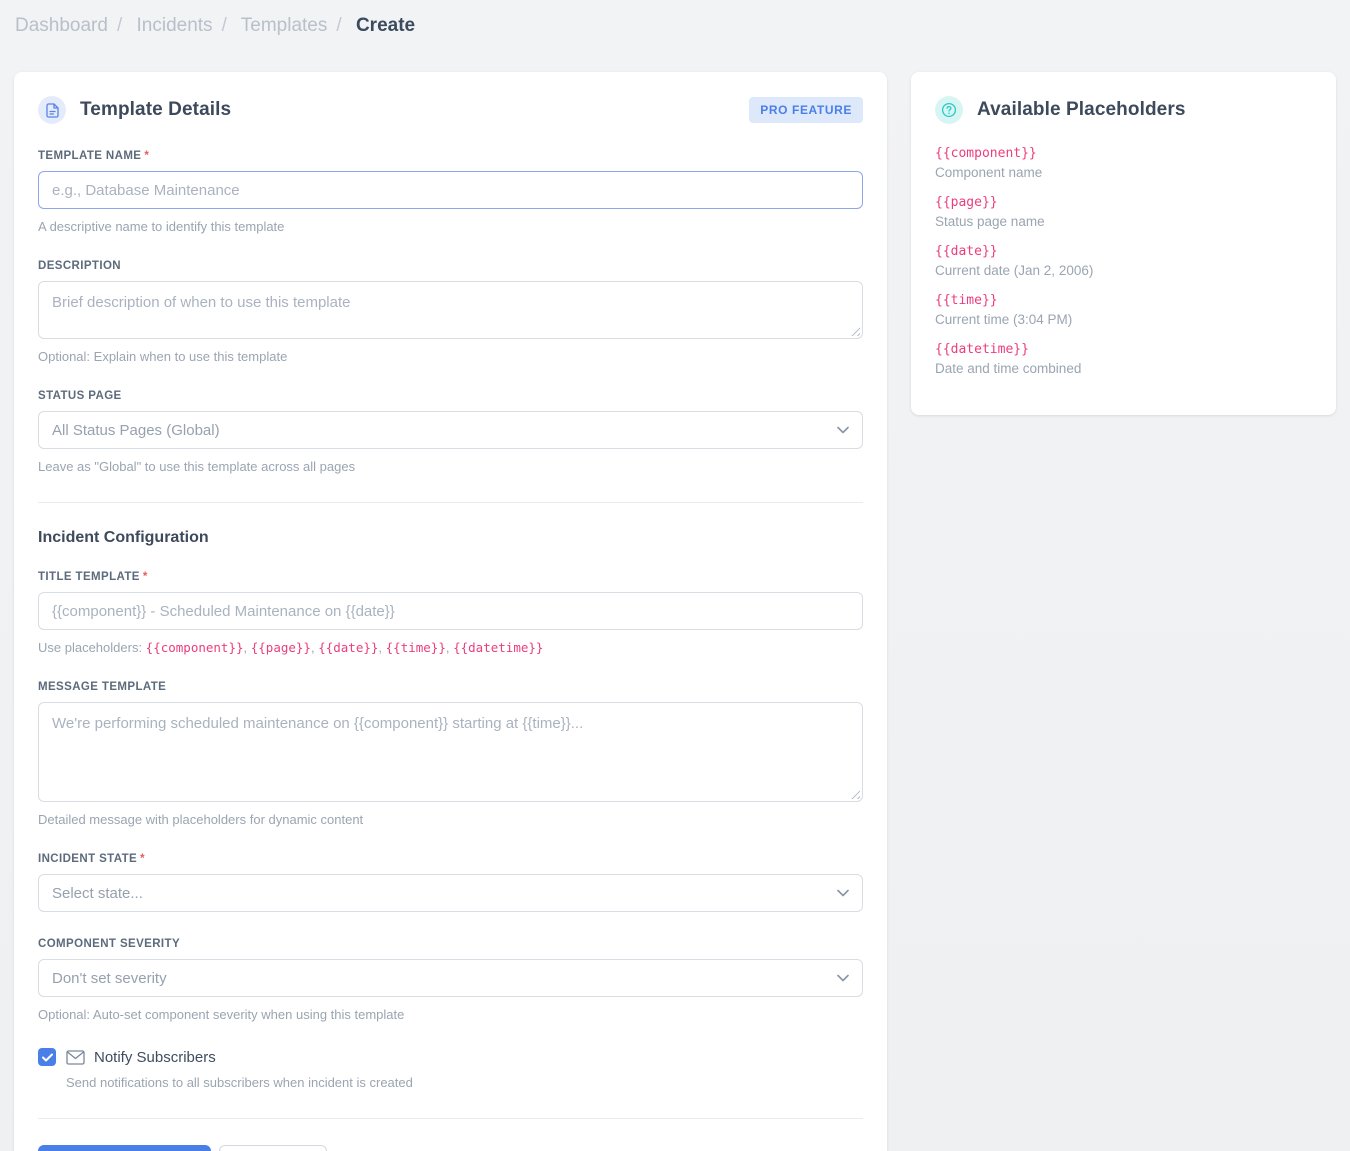 The height and width of the screenshot is (1151, 1350). I want to click on placeholder-description: Status page name, so click(990, 221).